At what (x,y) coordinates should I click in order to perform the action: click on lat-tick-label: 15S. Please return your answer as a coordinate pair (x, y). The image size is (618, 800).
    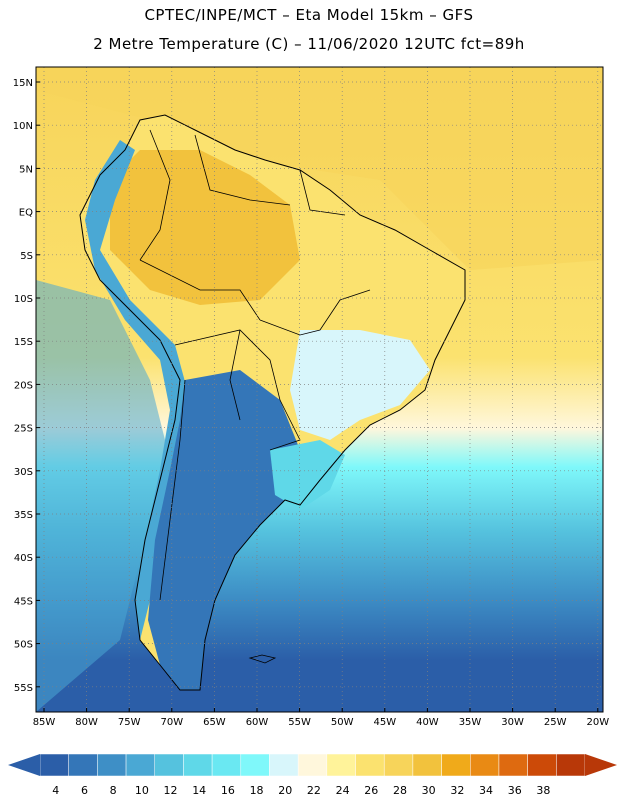
    Looking at the image, I should click on (23, 342).